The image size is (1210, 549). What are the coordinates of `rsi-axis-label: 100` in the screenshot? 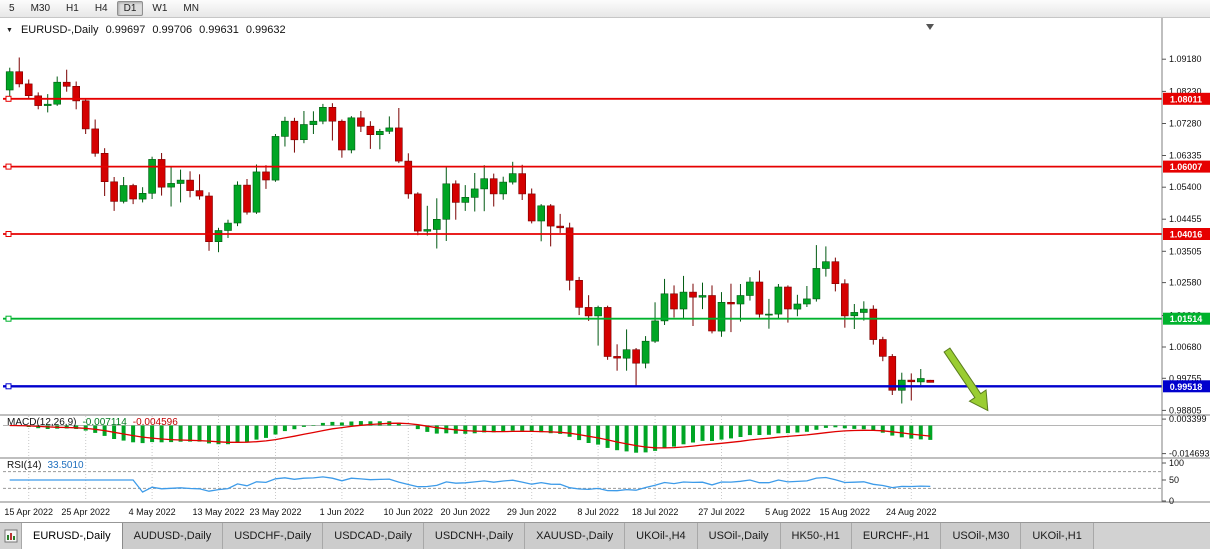 It's located at (1176, 463).